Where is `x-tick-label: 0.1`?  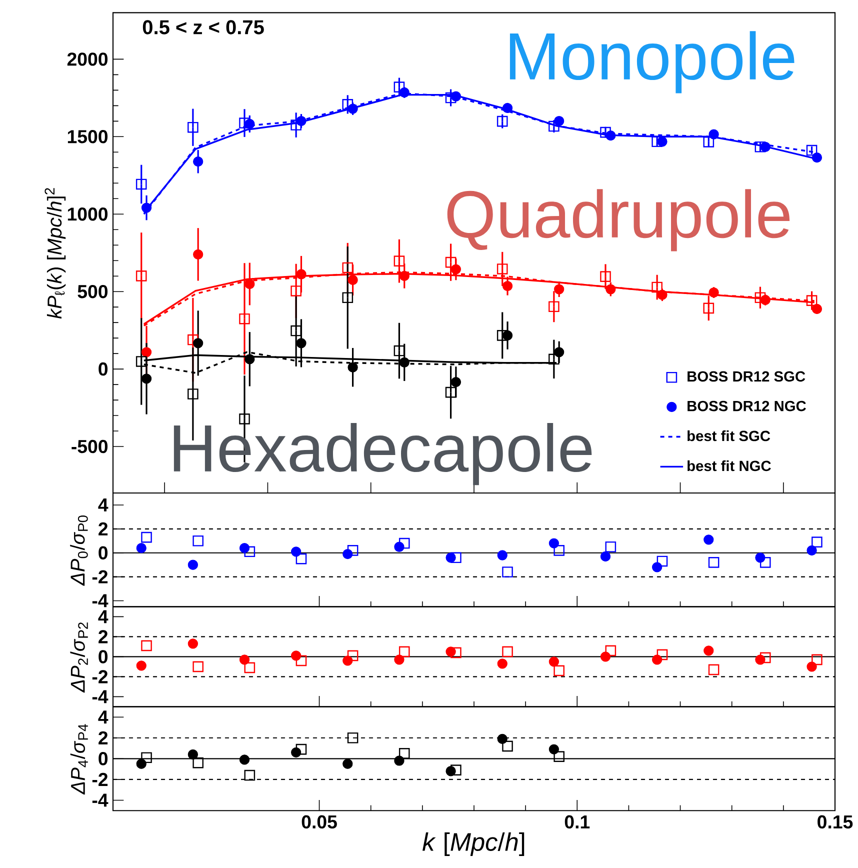 x-tick-label: 0.1 is located at coordinates (577, 822).